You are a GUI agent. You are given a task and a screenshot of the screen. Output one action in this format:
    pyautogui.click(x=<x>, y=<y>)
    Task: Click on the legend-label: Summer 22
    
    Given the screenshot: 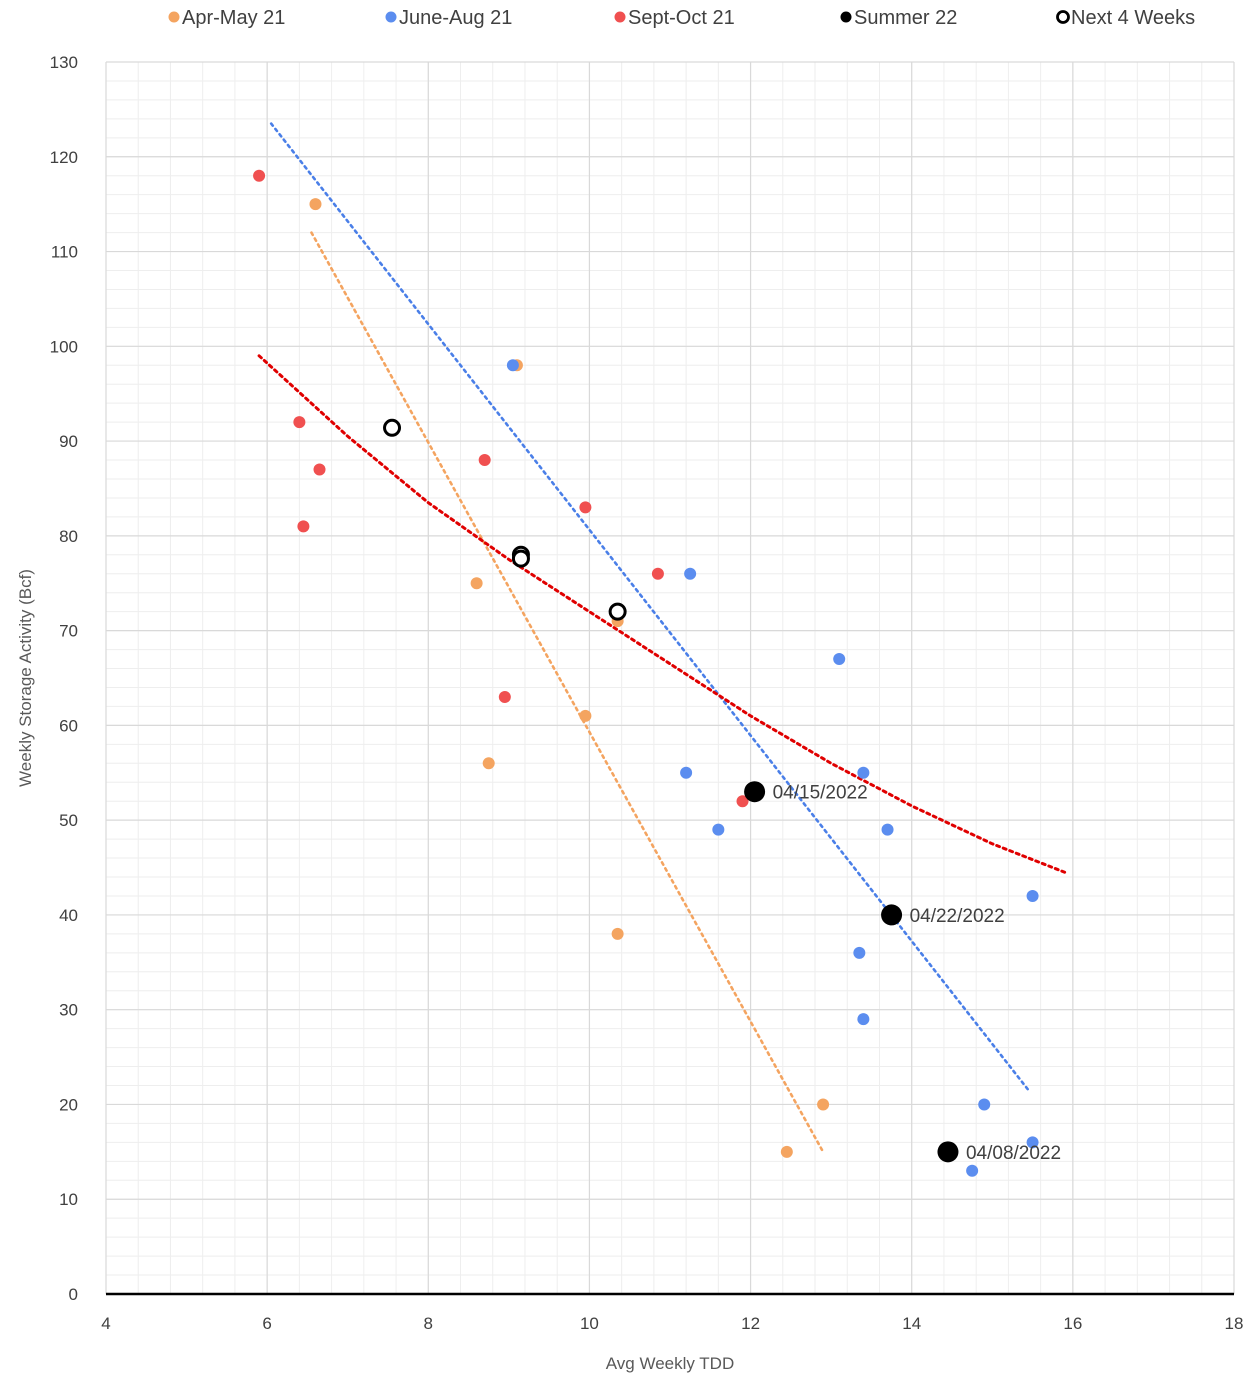 What is the action you would take?
    pyautogui.click(x=905, y=18)
    